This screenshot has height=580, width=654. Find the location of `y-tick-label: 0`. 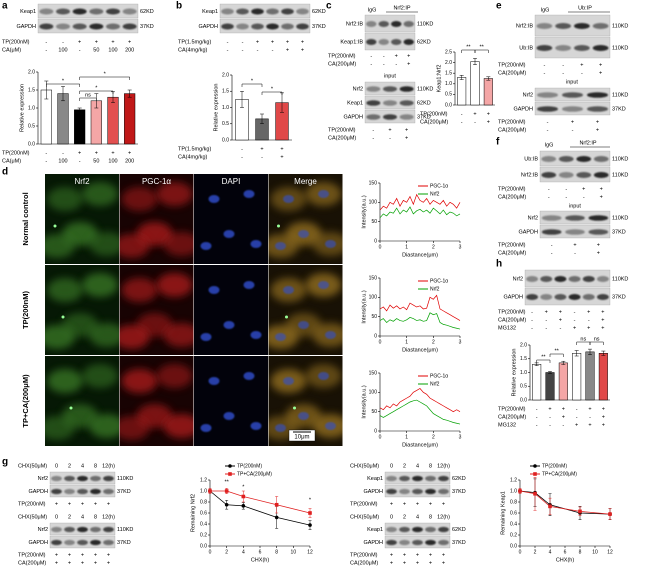

y-tick-label: 0 is located at coordinates (375, 431).